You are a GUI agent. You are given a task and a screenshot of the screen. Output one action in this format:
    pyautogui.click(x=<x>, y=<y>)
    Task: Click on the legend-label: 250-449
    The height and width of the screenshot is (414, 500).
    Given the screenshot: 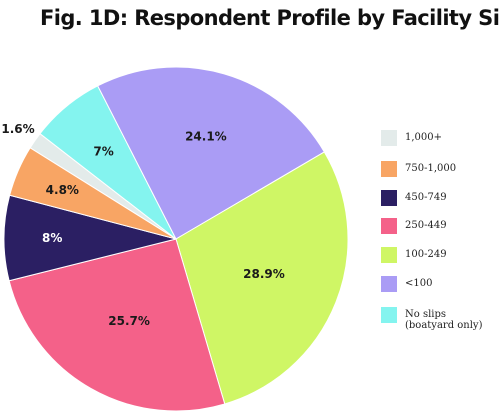 What is the action you would take?
    pyautogui.click(x=426, y=225)
    